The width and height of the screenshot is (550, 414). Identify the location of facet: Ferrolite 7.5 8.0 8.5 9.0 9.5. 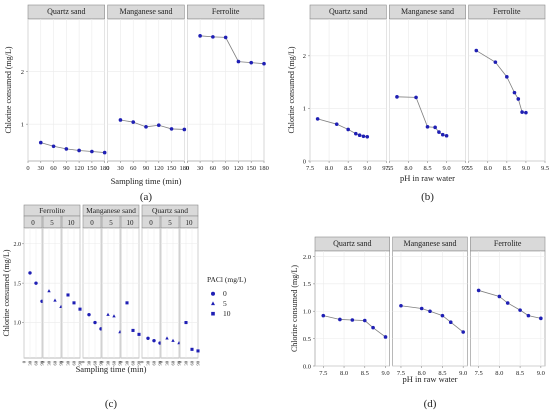
(507, 88).